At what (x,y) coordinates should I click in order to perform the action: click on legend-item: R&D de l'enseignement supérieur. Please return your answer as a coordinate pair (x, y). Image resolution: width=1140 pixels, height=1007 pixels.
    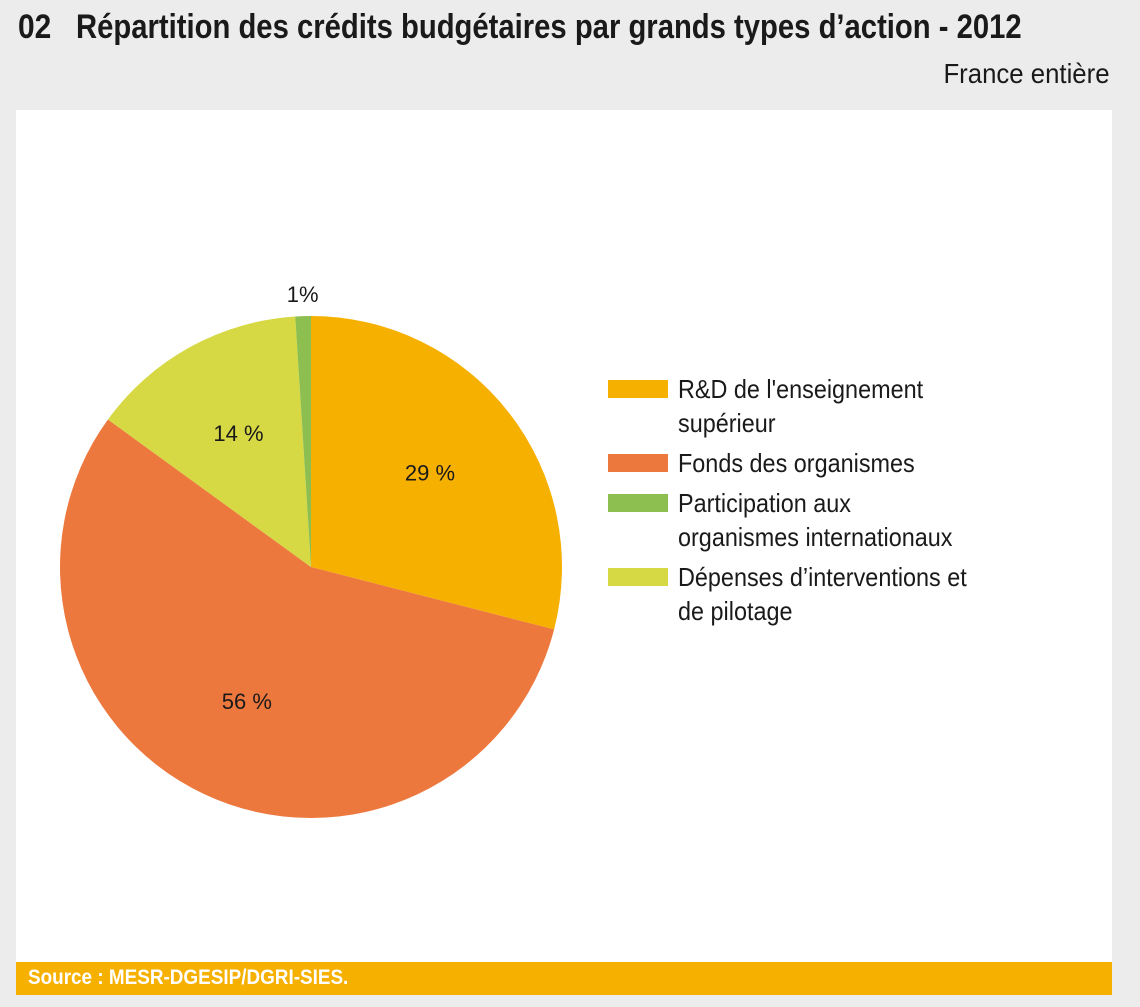
    Looking at the image, I should click on (808, 406).